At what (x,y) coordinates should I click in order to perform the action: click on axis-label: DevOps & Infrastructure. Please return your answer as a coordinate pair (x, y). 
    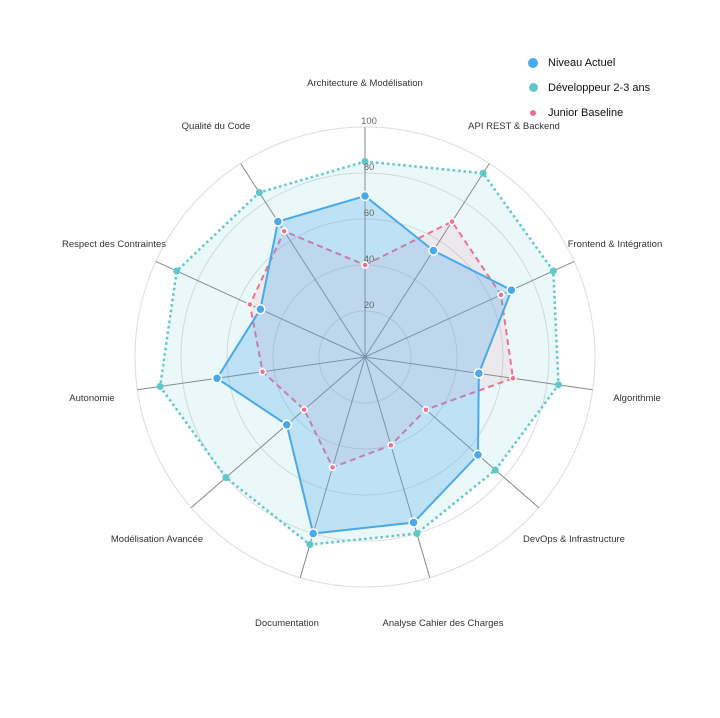
    Looking at the image, I should click on (574, 539).